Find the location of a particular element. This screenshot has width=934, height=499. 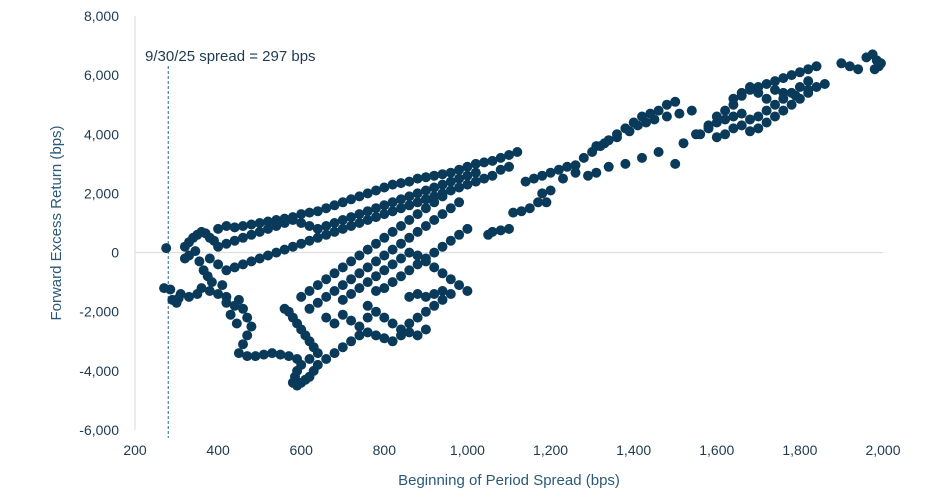

x-tick-label: 1,400 is located at coordinates (633, 450).